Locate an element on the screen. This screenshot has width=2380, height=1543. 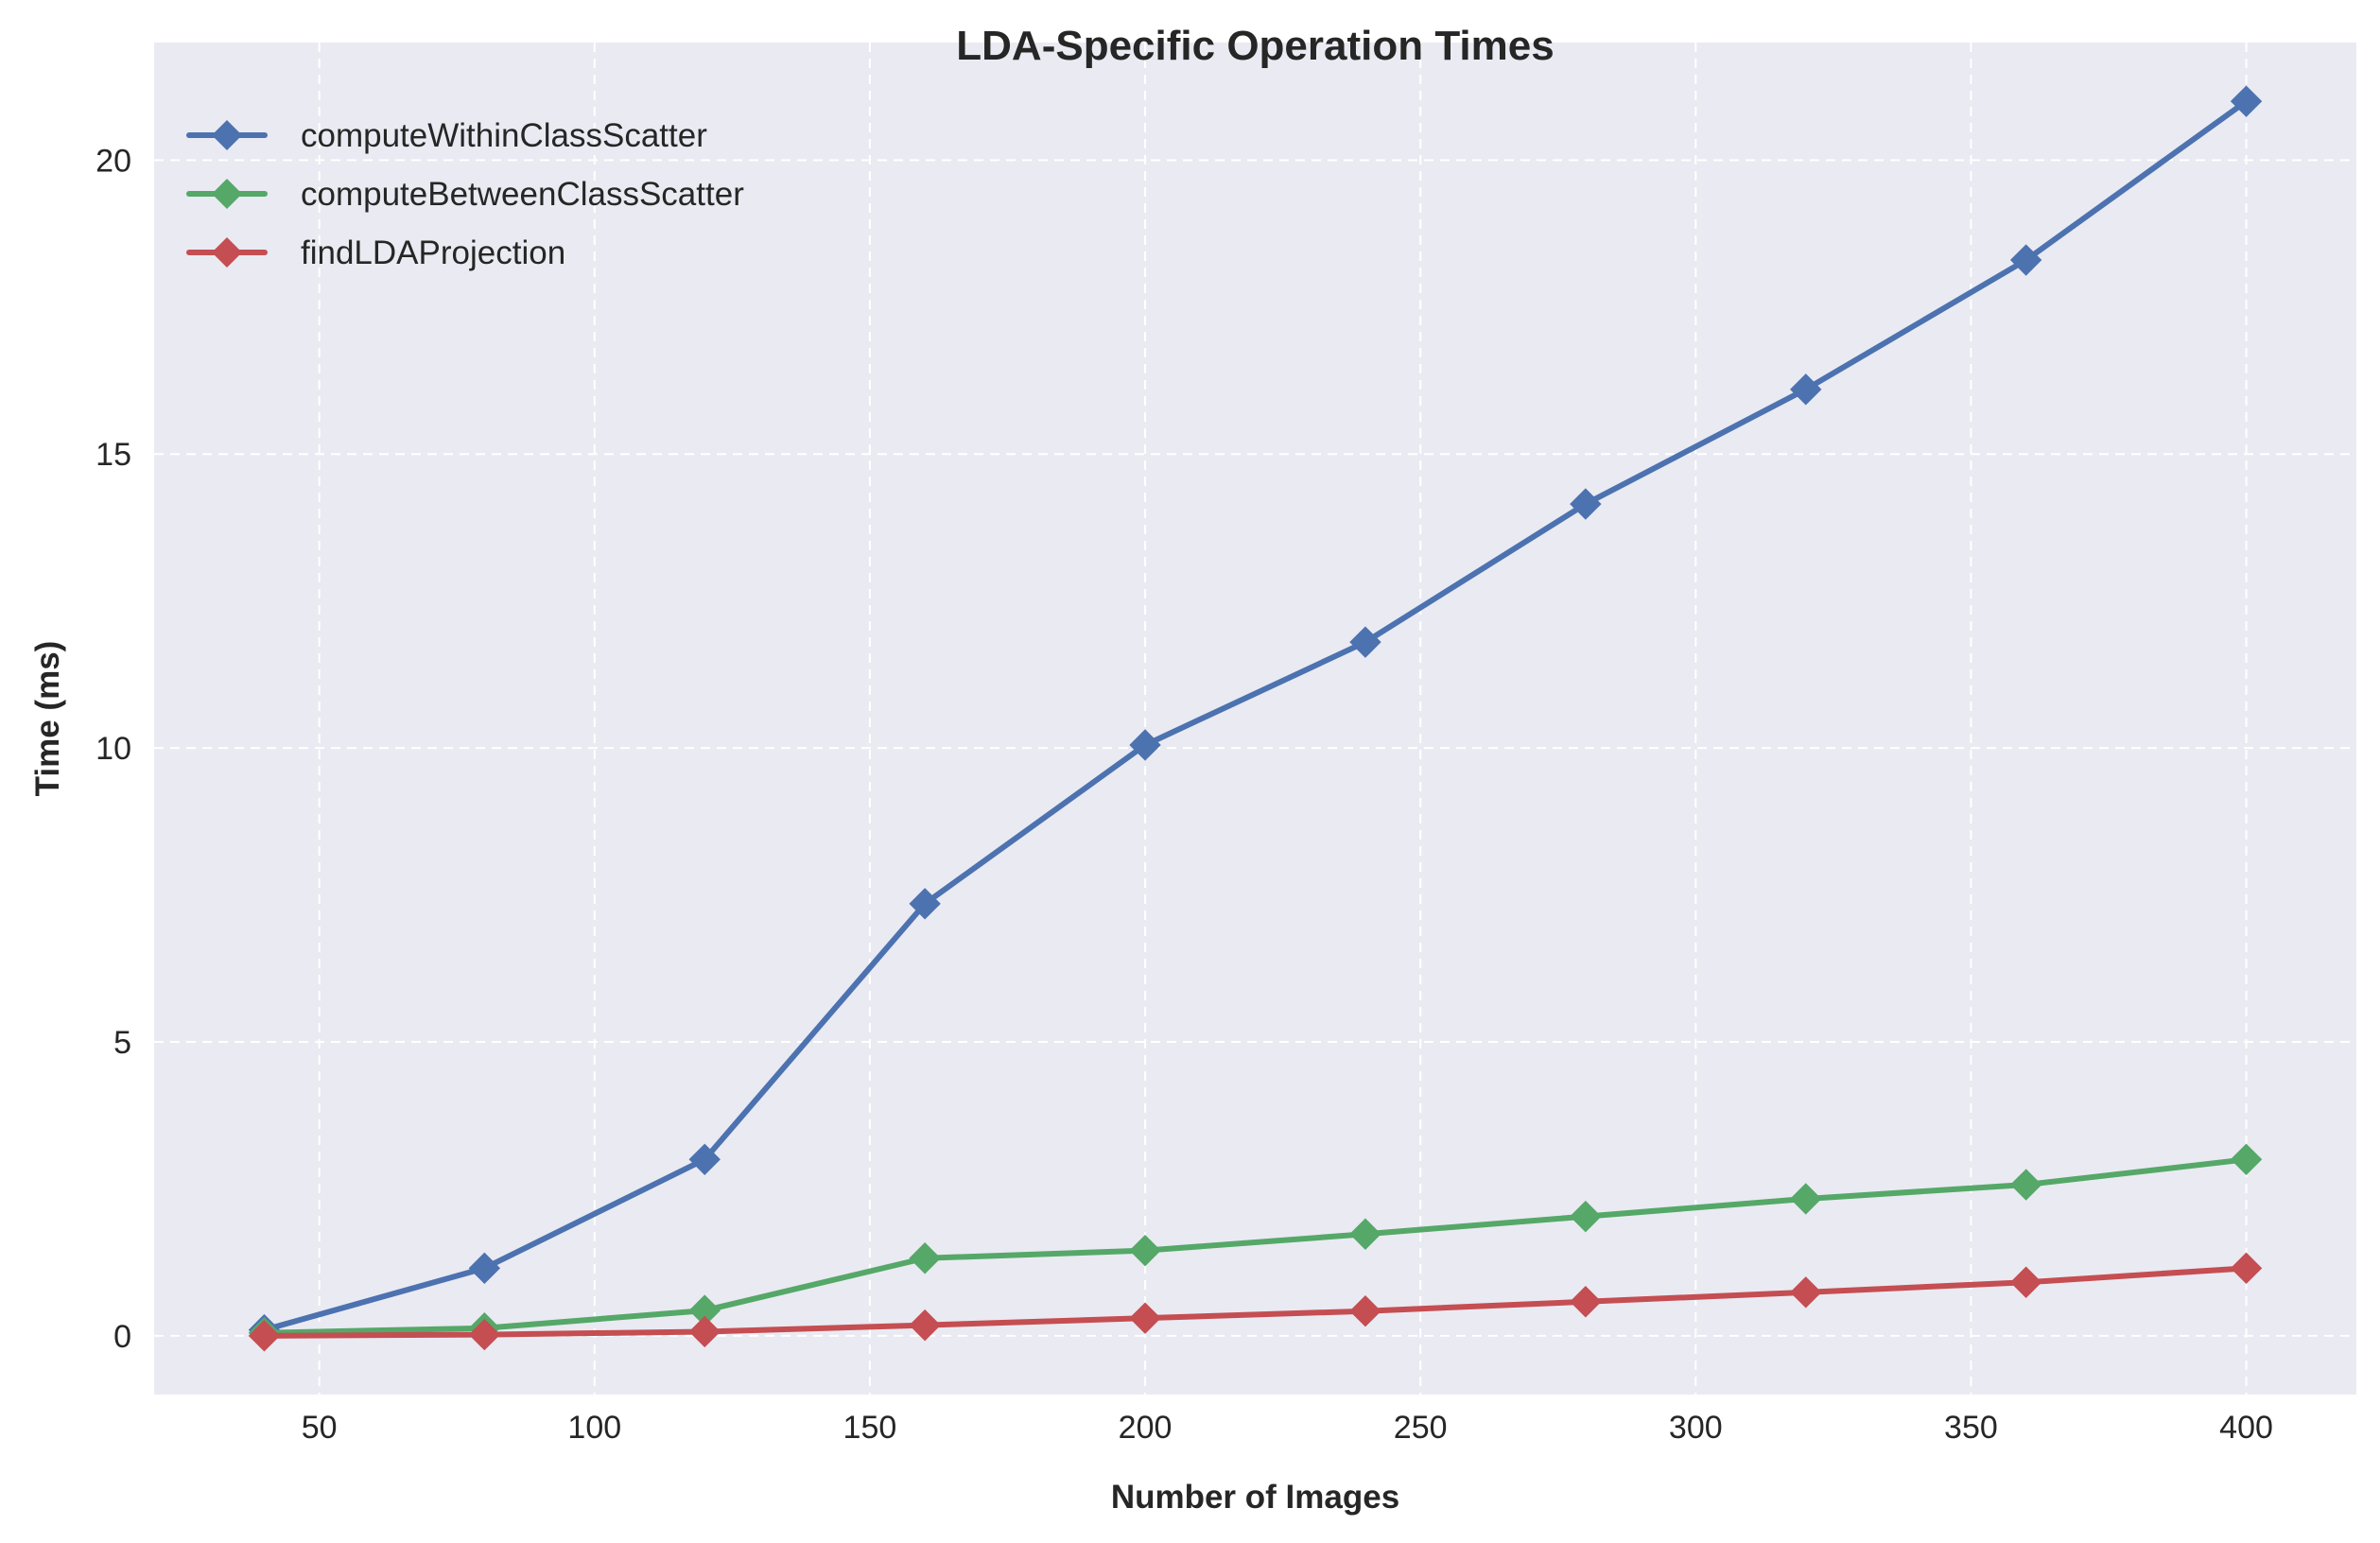
x-tick-label: 150 is located at coordinates (870, 1428).